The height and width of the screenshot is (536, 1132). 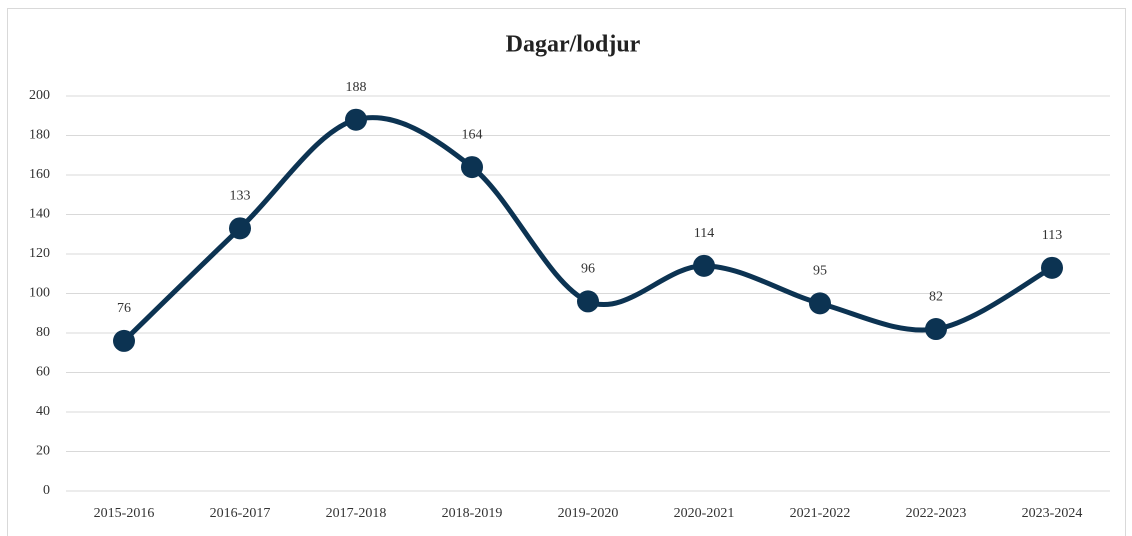 I want to click on x-tick-label: 2018-2019, so click(x=472, y=513).